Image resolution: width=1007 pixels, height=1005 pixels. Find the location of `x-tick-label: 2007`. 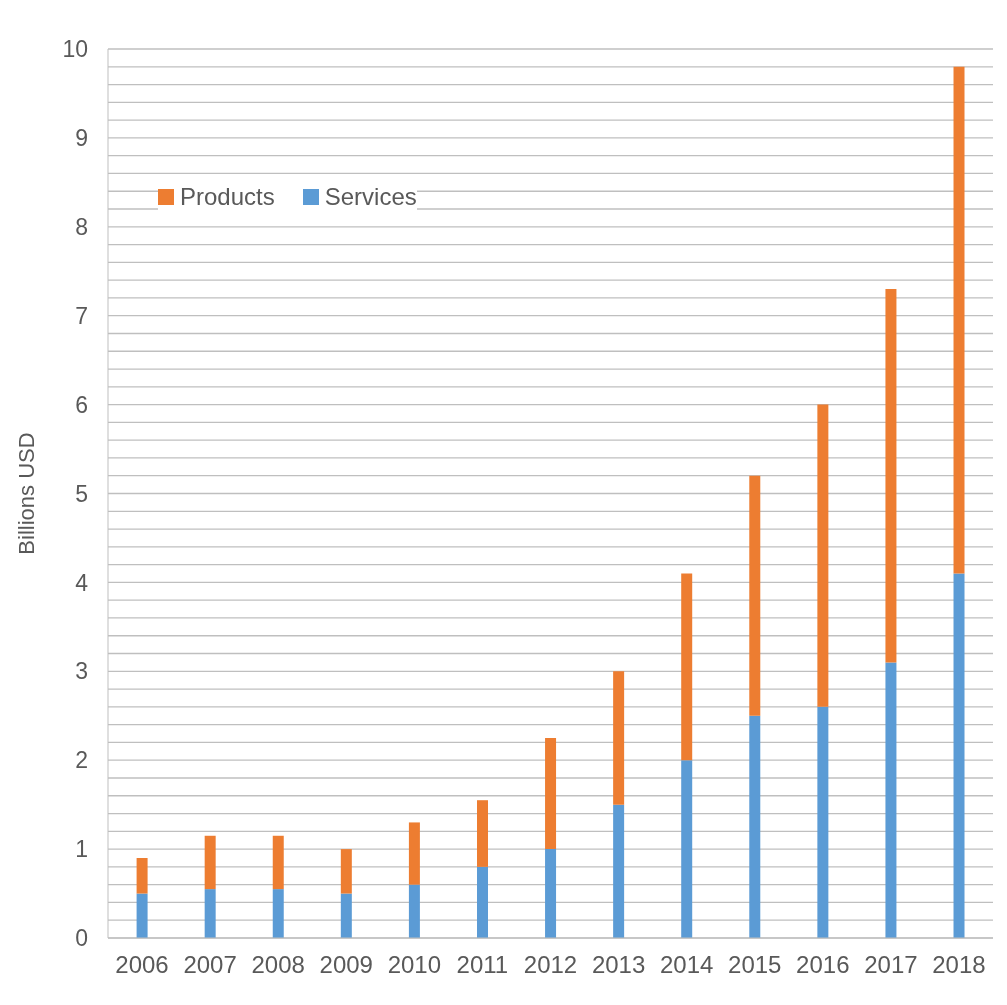

x-tick-label: 2007 is located at coordinates (210, 965).